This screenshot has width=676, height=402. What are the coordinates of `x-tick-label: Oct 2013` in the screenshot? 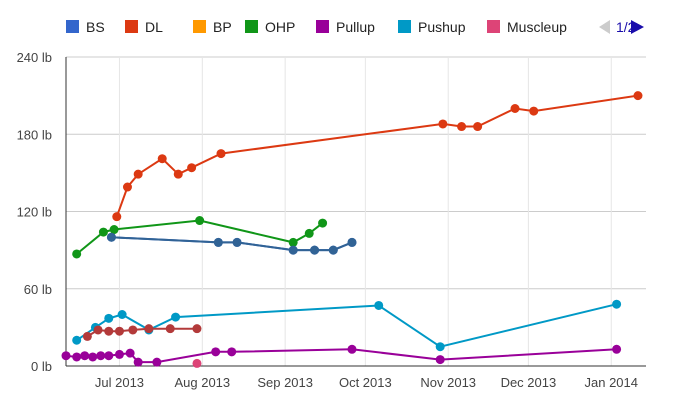 It's located at (365, 382).